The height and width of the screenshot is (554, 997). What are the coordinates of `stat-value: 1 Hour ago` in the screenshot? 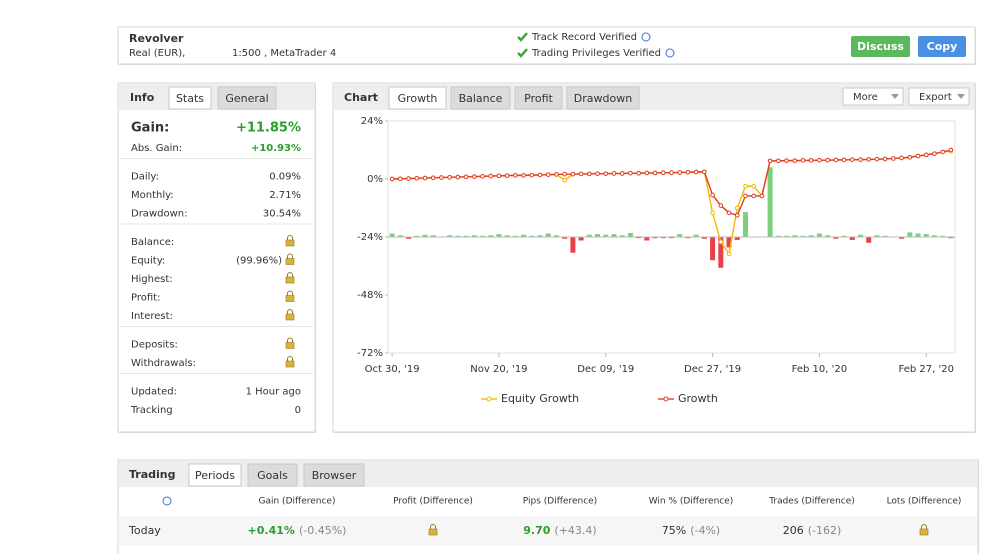 It's located at (273, 392).